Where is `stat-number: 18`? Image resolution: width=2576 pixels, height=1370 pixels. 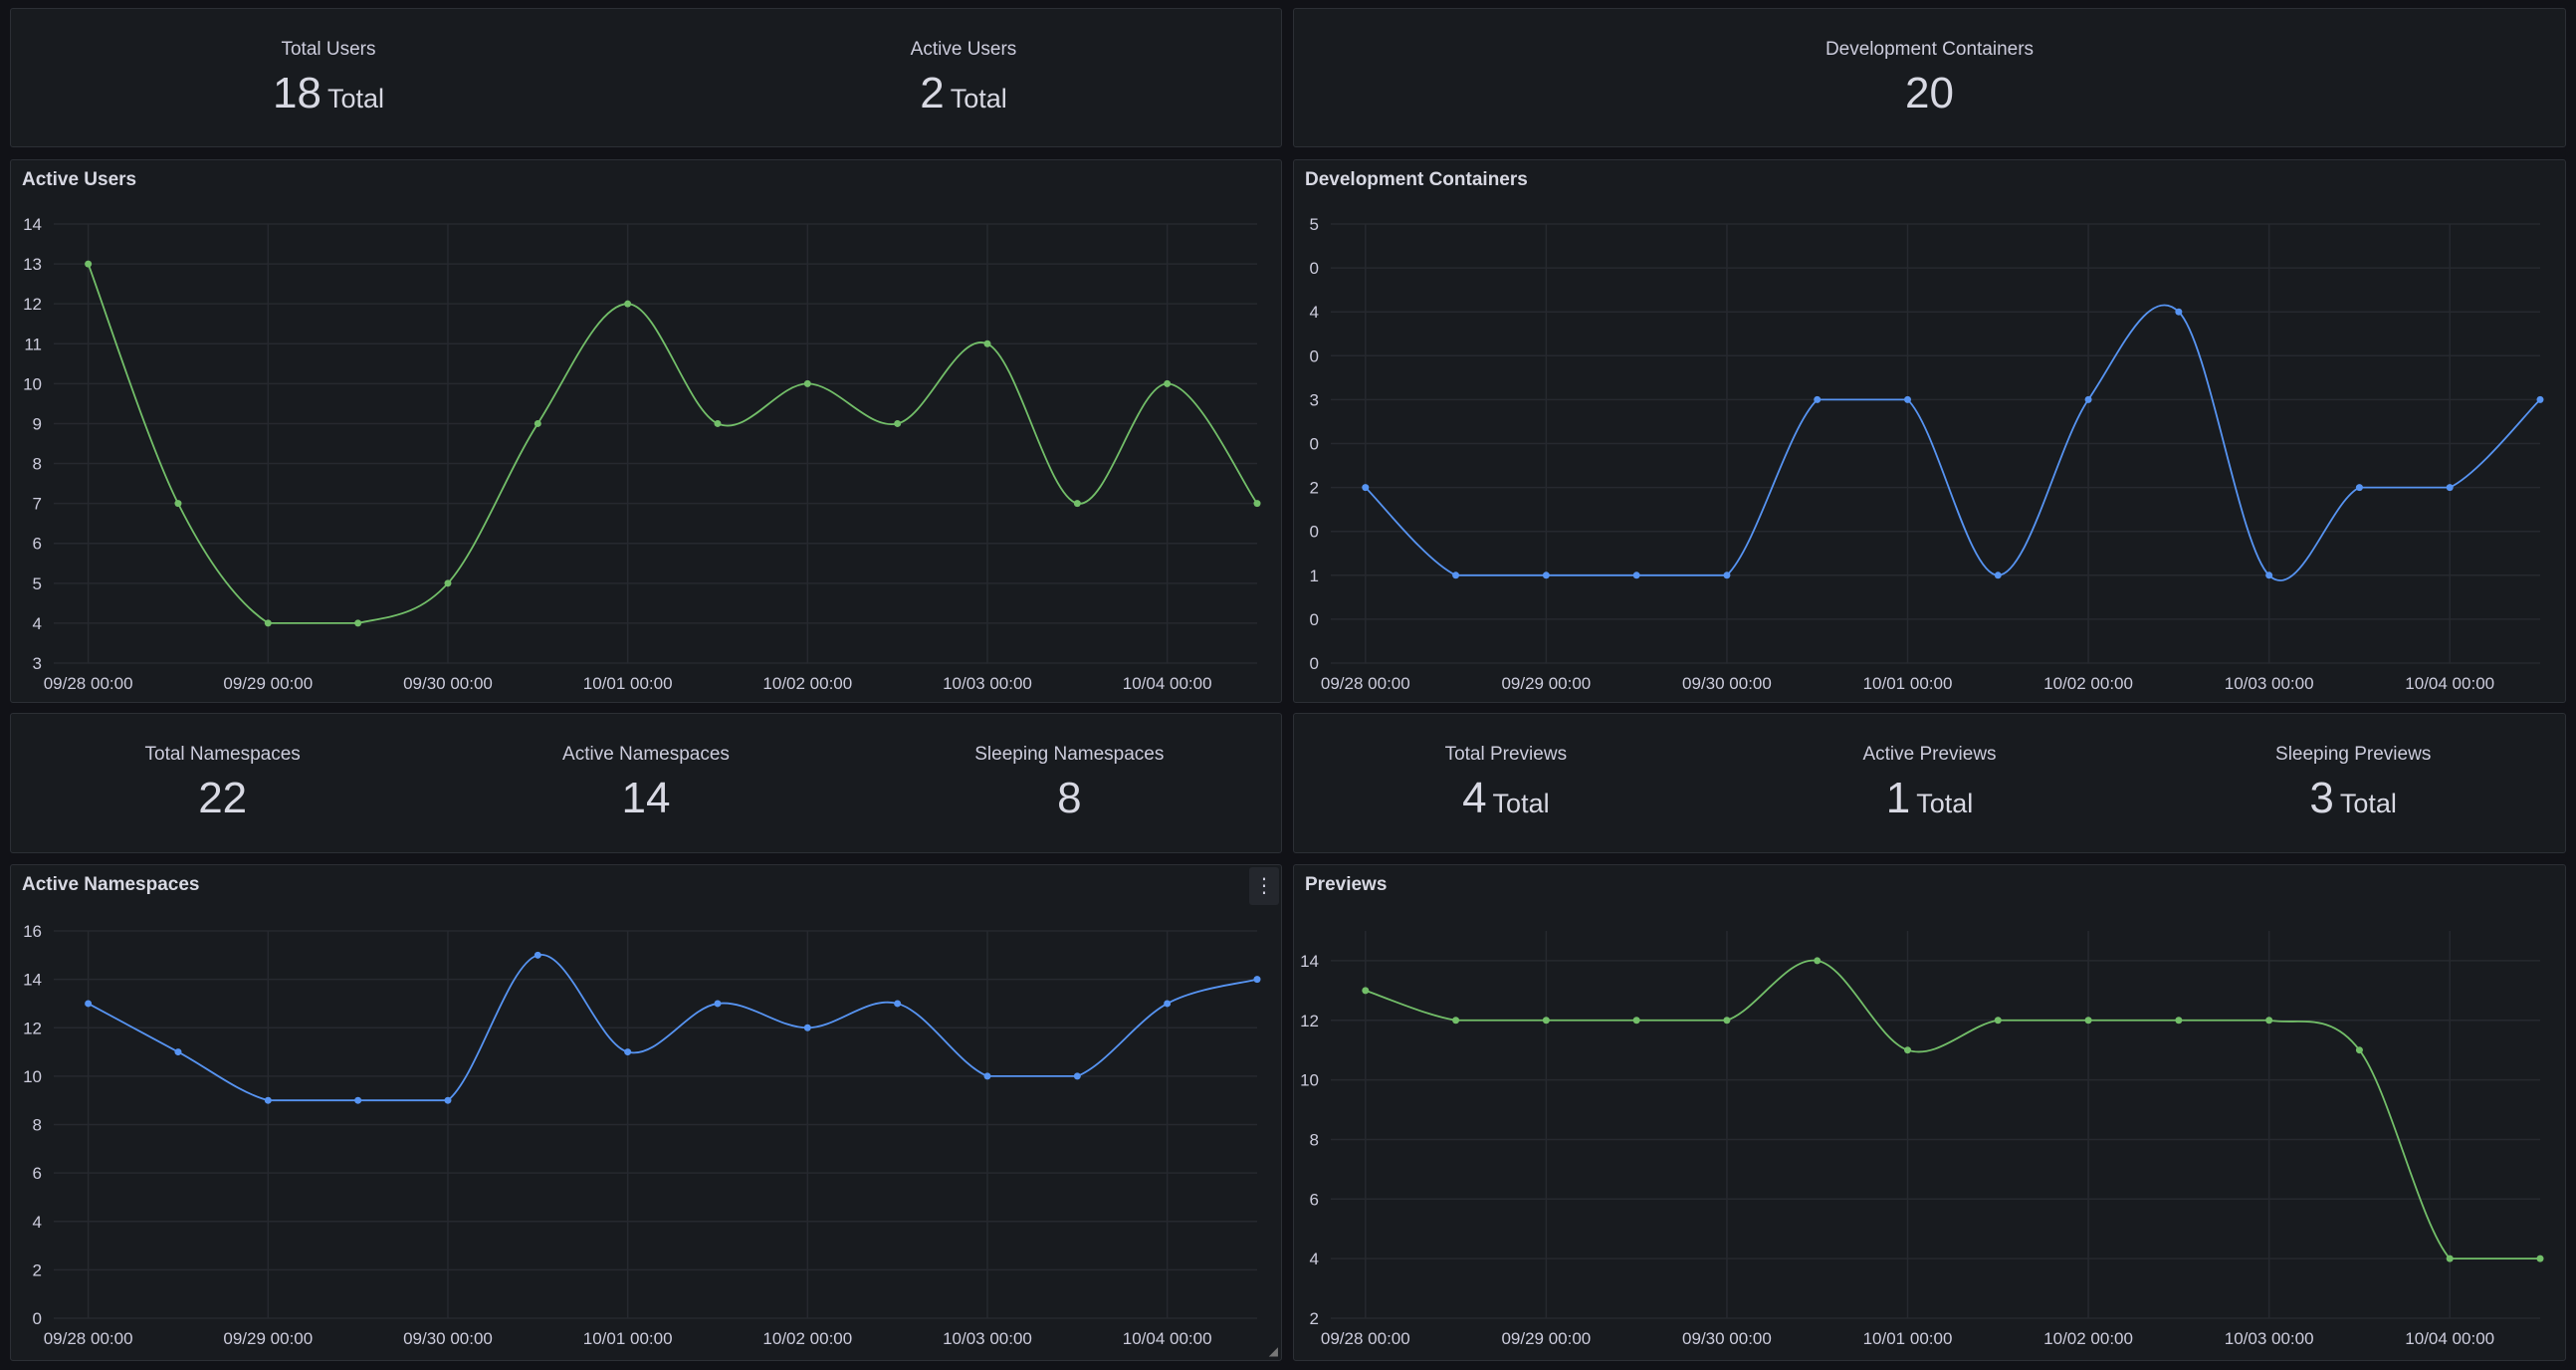 stat-number: 18 is located at coordinates (297, 93).